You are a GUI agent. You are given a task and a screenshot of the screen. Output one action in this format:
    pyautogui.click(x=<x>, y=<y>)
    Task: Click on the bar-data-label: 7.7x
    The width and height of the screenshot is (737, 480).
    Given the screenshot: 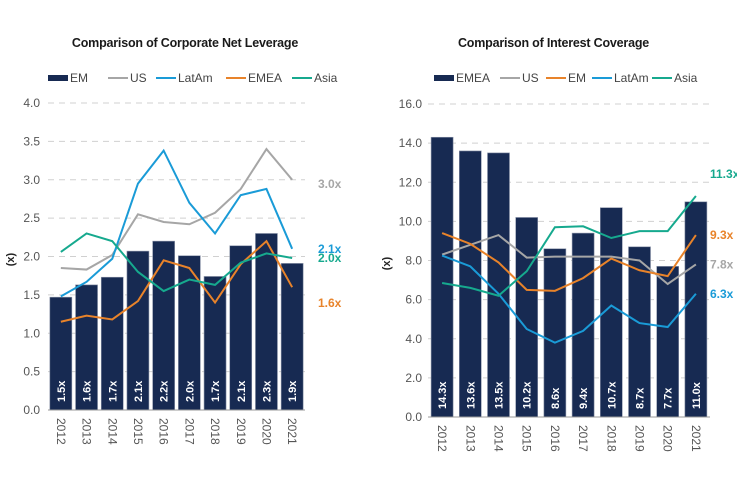 What is the action you would take?
    pyautogui.click(x=669, y=398)
    